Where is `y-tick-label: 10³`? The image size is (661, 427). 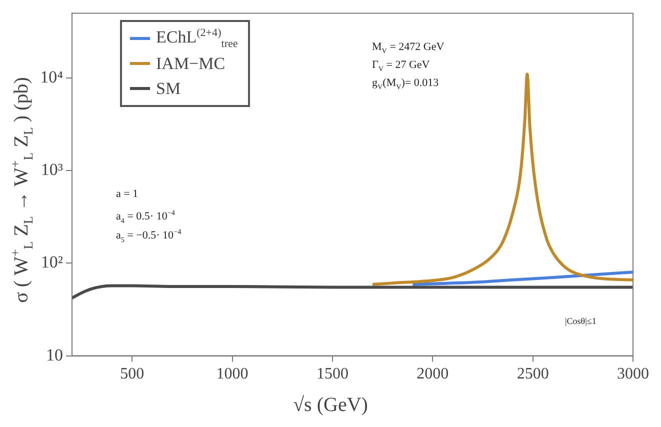
y-tick-label: 10³ is located at coordinates (51, 170).